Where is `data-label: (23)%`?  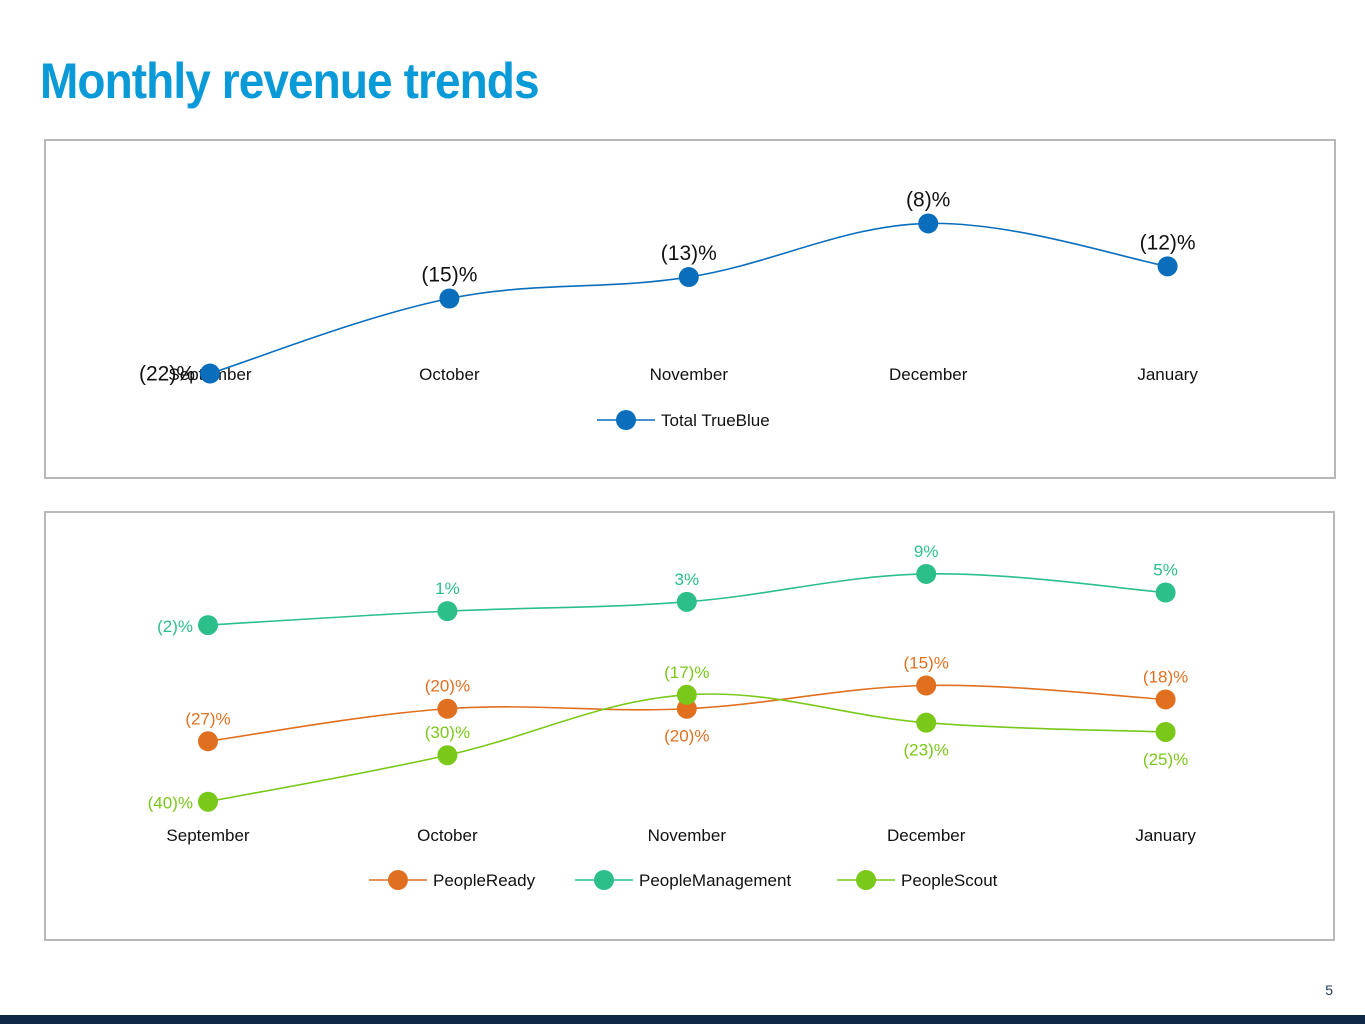
data-label: (23)% is located at coordinates (926, 750).